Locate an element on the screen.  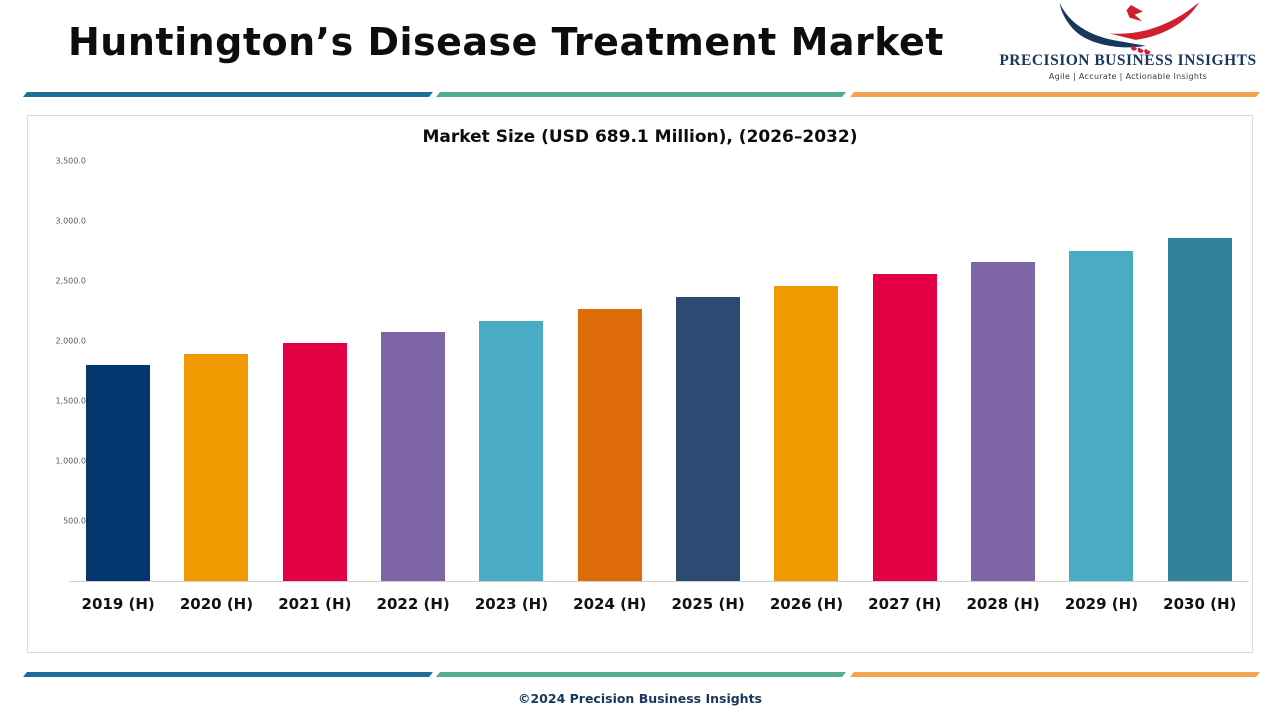
y-axis-tick-label: 3,000.0 is located at coordinates (70, 221).